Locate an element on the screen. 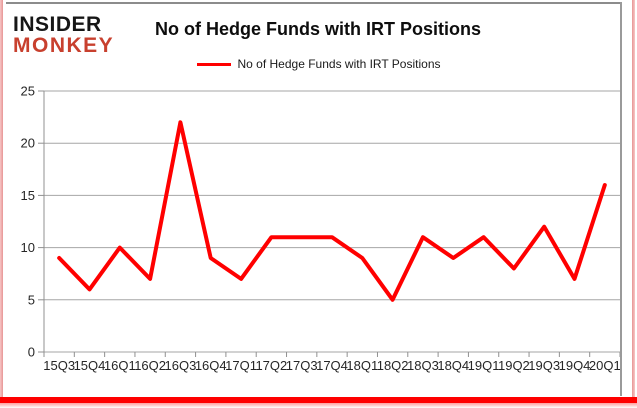 This screenshot has height=408, width=637. chart-title: No of Hedge Funds with IRT Positions is located at coordinates (318, 29).